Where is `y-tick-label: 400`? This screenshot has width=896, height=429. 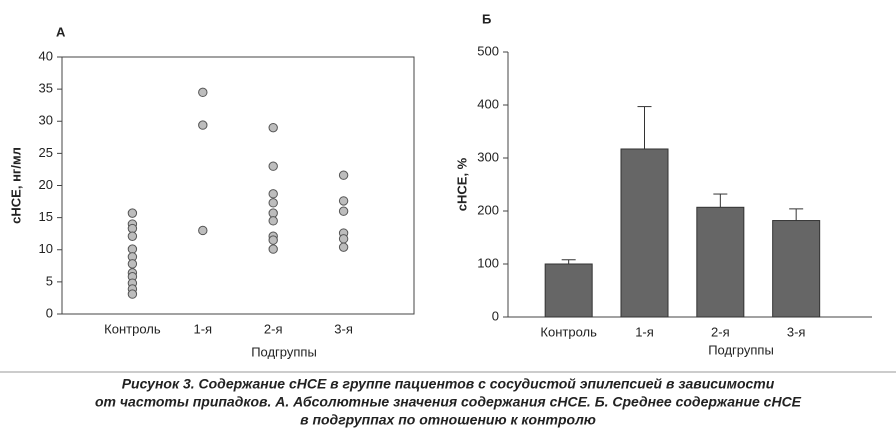
y-tick-label: 400 is located at coordinates (488, 103).